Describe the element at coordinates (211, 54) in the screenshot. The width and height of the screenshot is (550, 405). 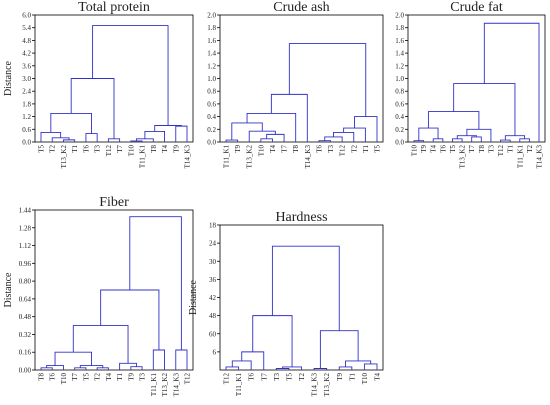
I see `y-tick-label: 1.4` at that location.